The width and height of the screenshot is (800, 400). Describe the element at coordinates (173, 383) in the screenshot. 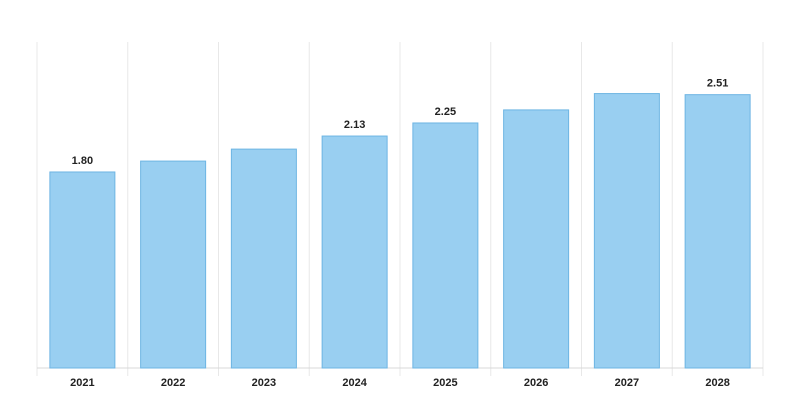

I see `x-tick-label: 2022` at that location.